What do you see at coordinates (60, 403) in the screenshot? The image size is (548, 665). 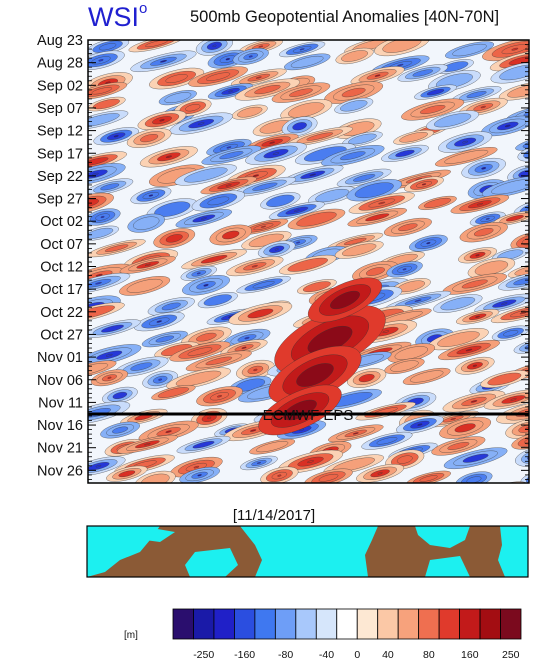 I see `y-tick-label: Nov 11` at bounding box center [60, 403].